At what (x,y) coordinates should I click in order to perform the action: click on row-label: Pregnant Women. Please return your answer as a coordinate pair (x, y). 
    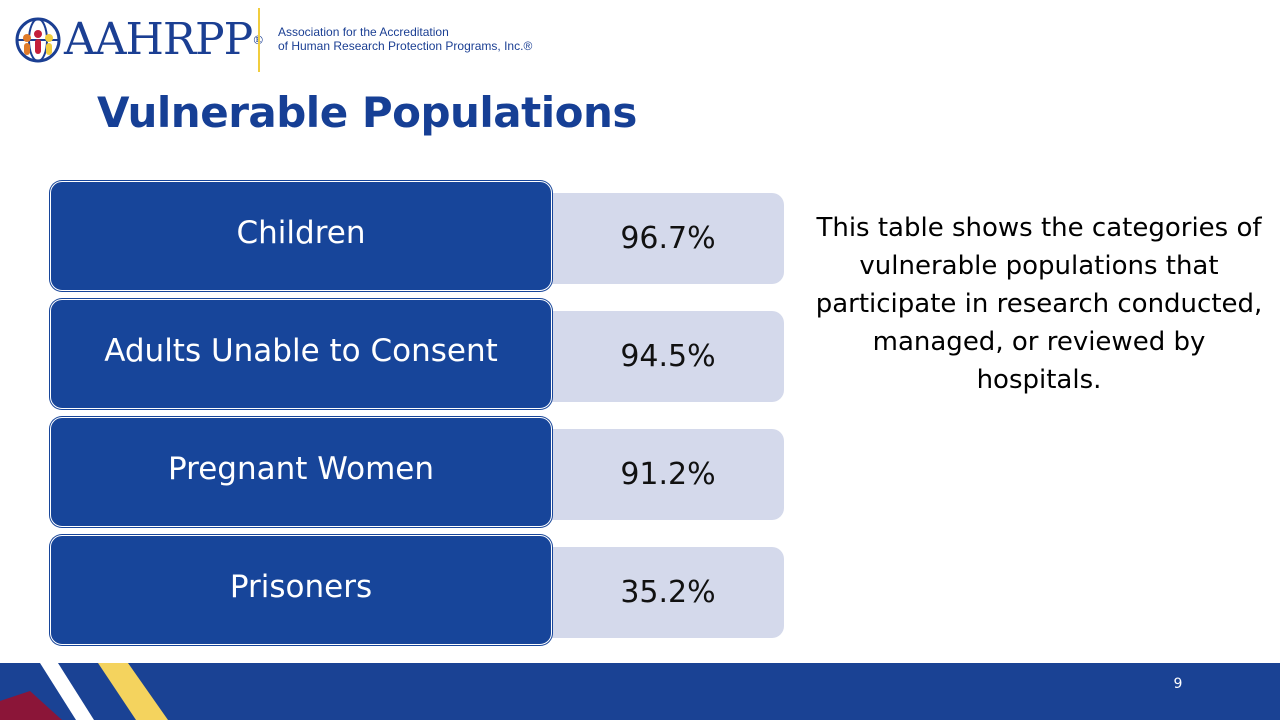
    Looking at the image, I should click on (301, 472).